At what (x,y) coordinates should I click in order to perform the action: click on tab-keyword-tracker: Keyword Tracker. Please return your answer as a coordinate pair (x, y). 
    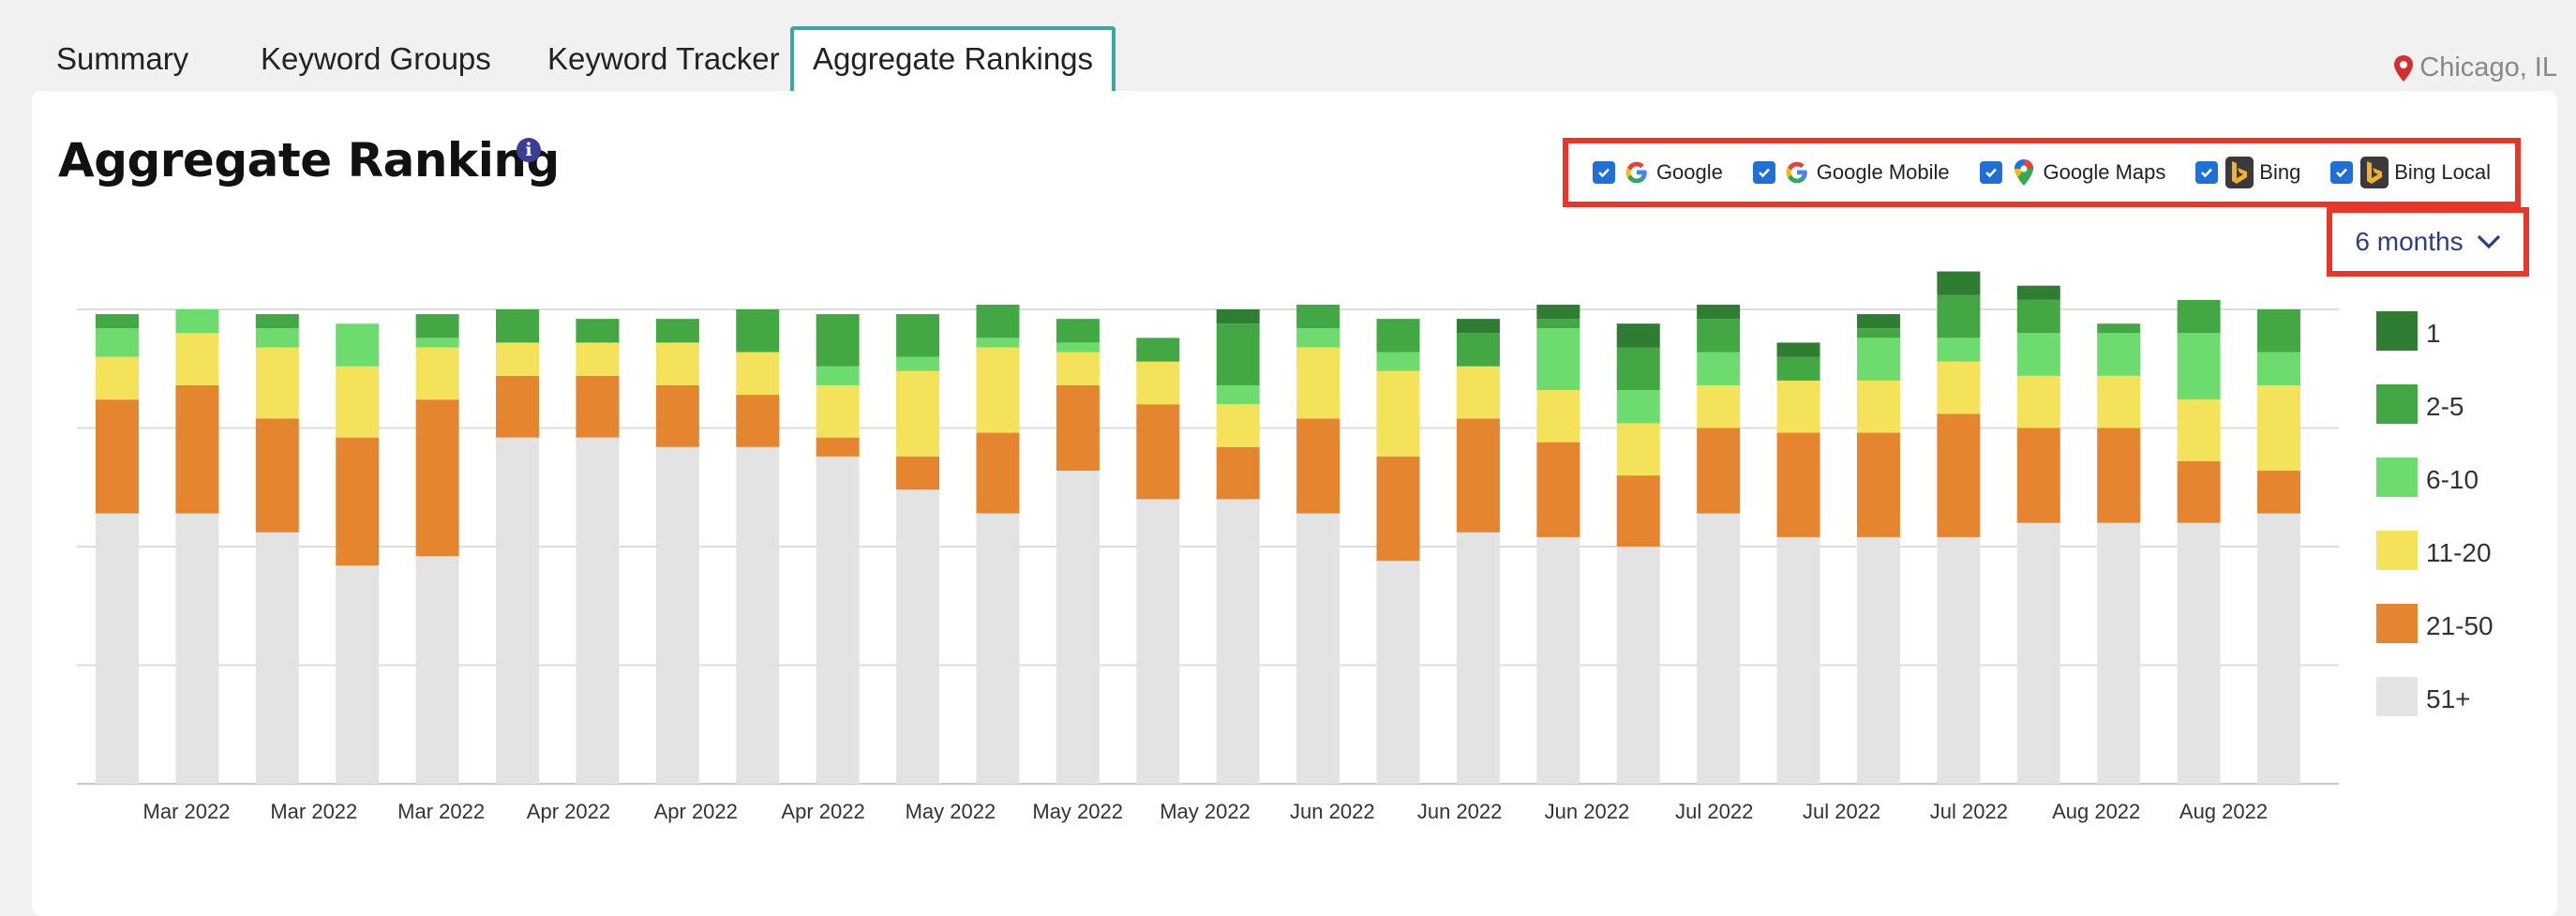
    Looking at the image, I should click on (664, 59).